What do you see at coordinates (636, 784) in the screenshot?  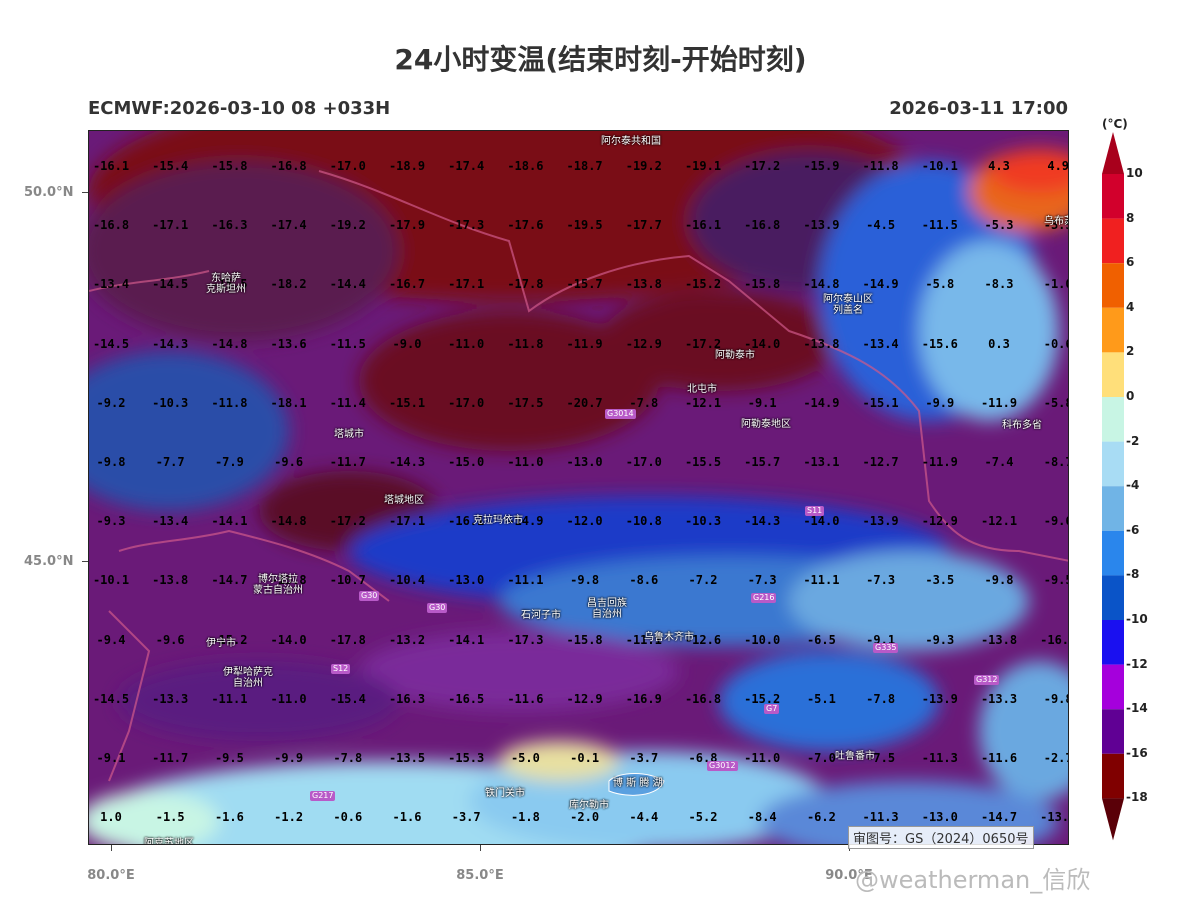 I see `lake` at bounding box center [636, 784].